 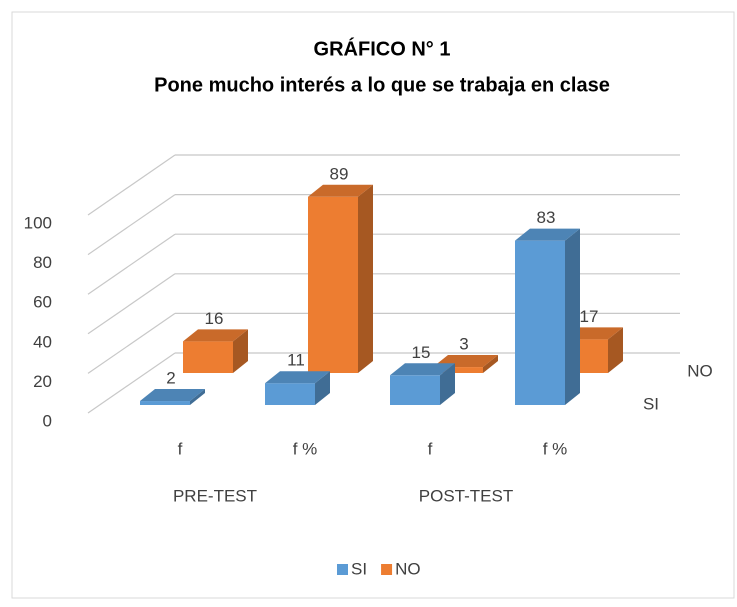 What do you see at coordinates (463, 344) in the screenshot?
I see `data-label: 3` at bounding box center [463, 344].